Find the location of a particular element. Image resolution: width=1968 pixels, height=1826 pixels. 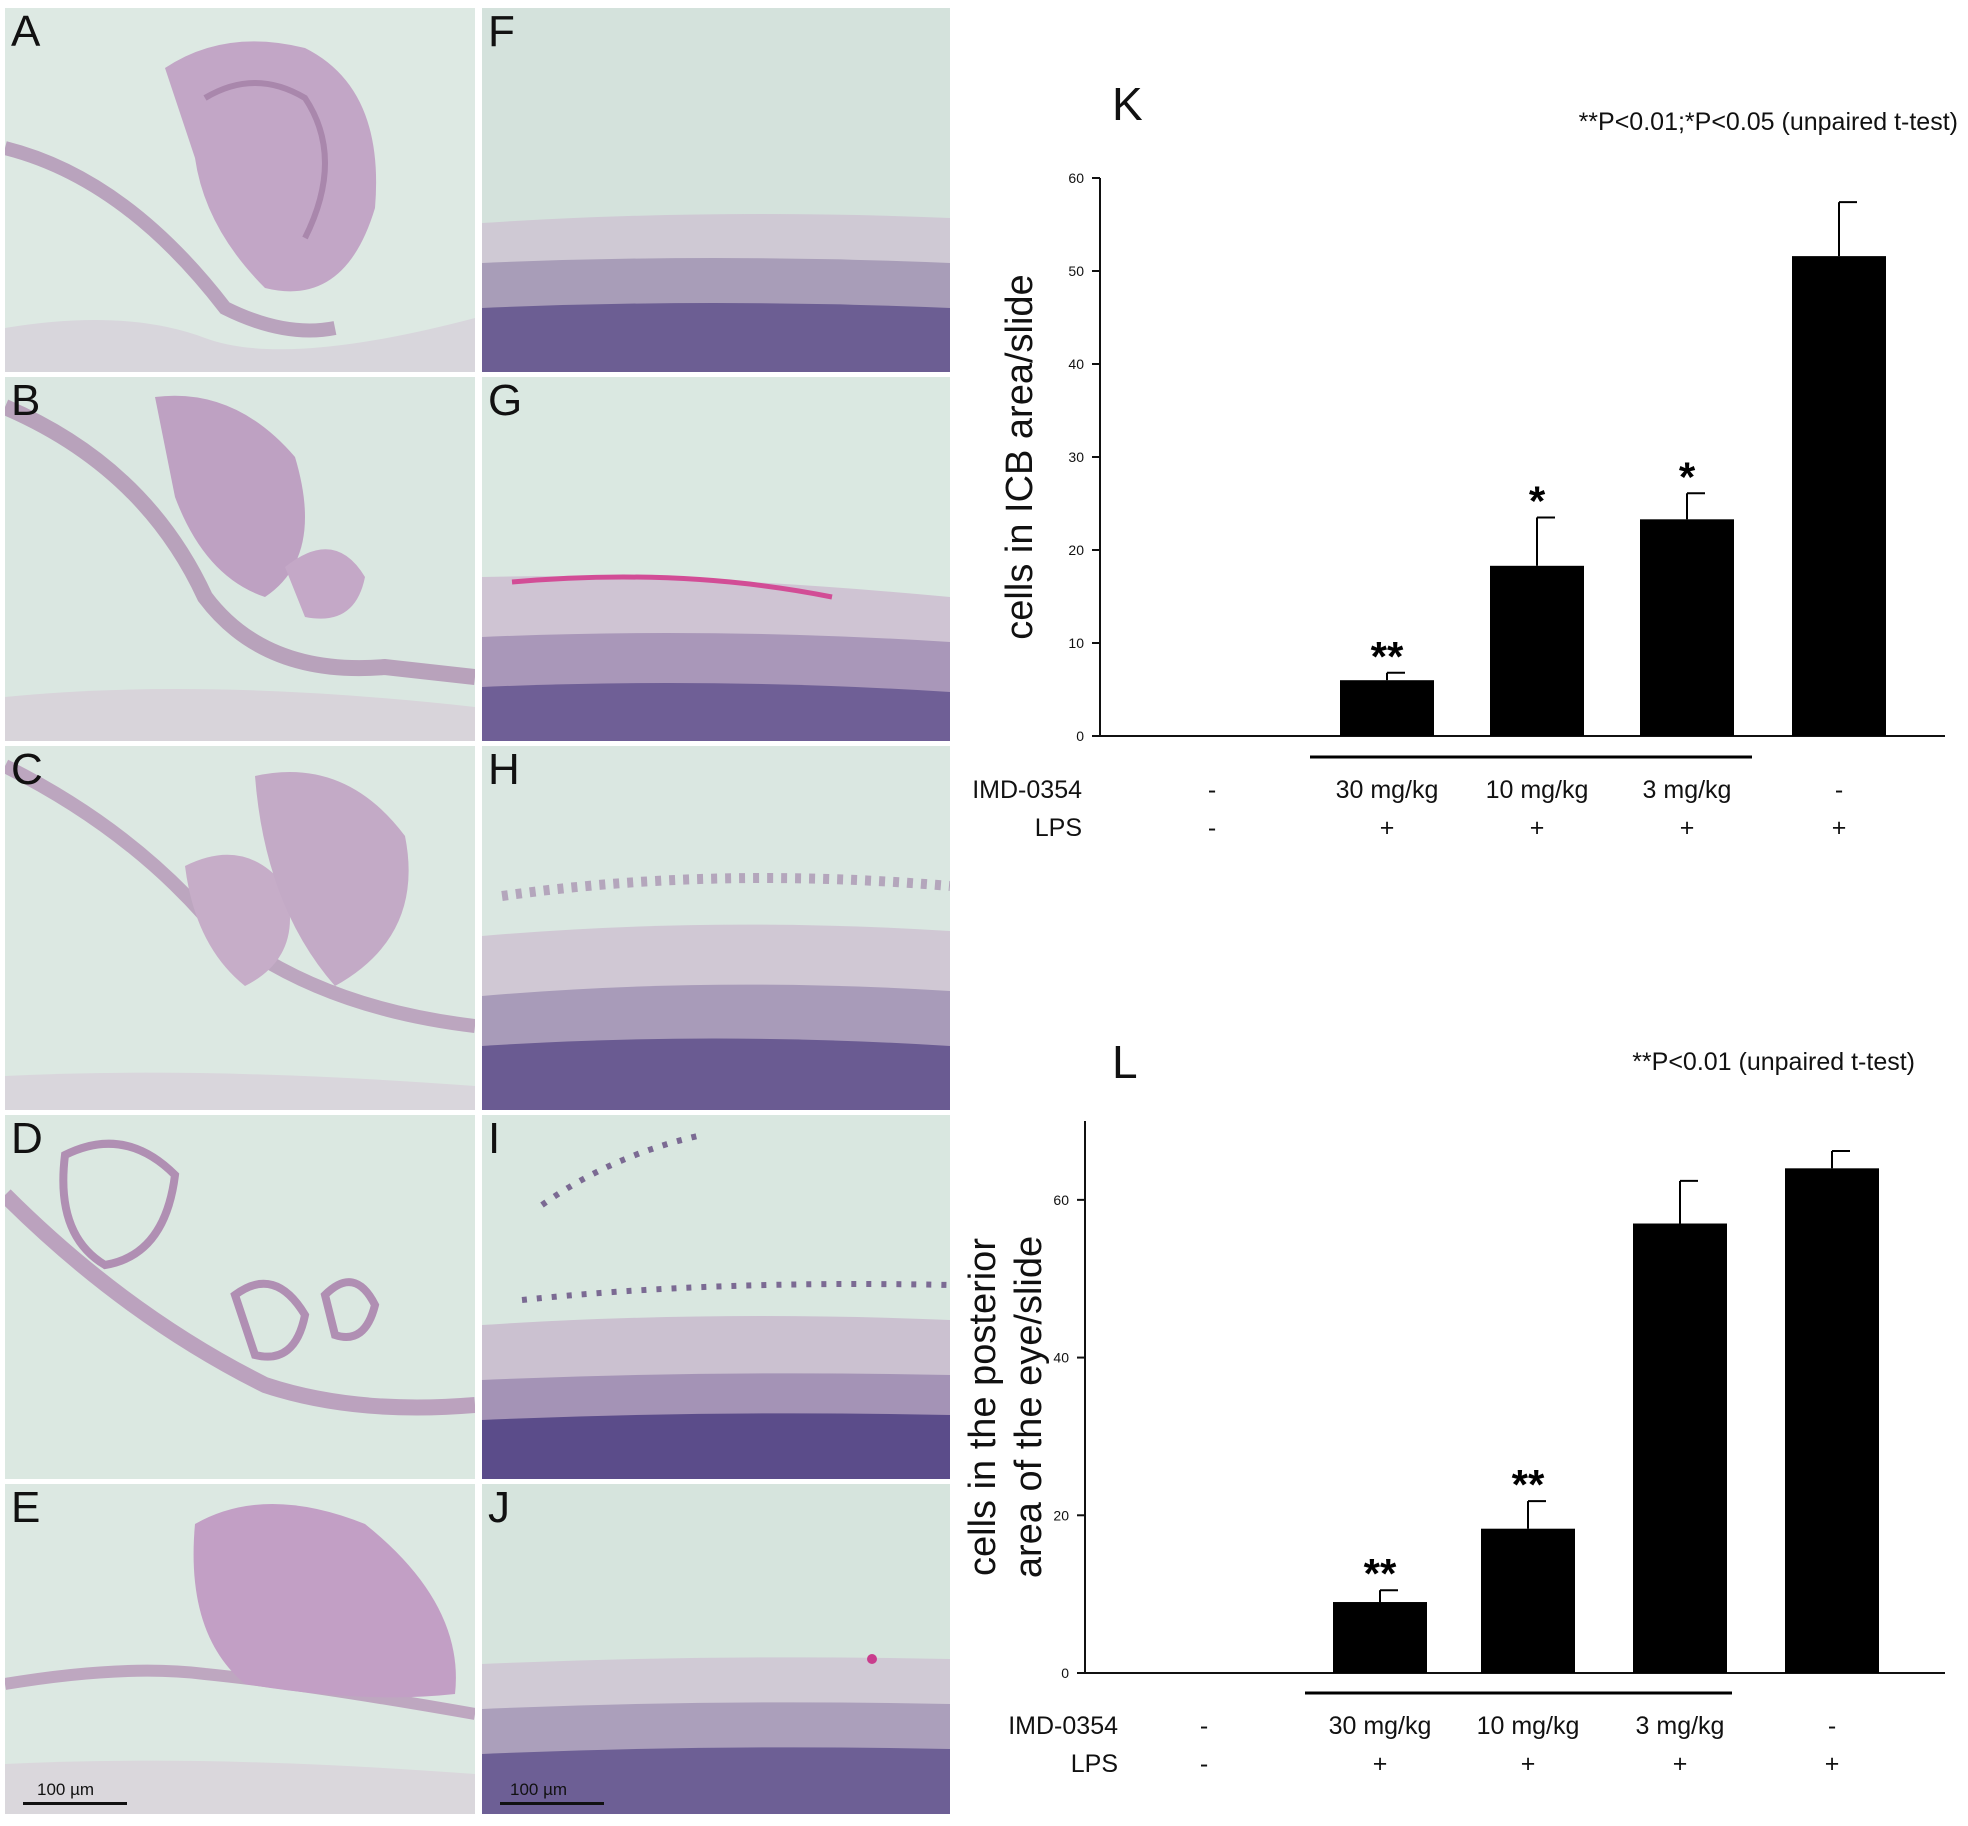

panel-letter: E is located at coordinates (26, 1508).